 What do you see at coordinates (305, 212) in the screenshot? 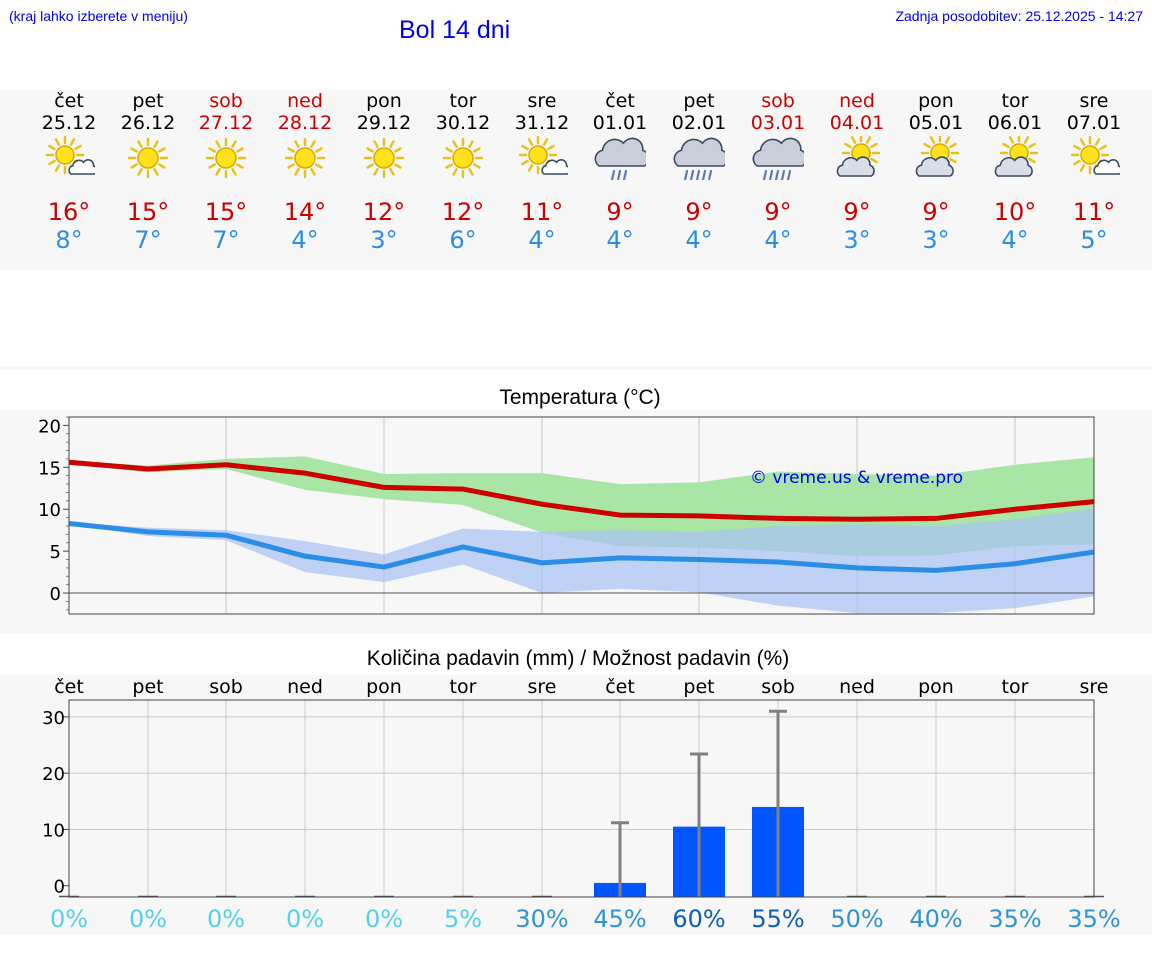
I see `max-temperature: 14°` at bounding box center [305, 212].